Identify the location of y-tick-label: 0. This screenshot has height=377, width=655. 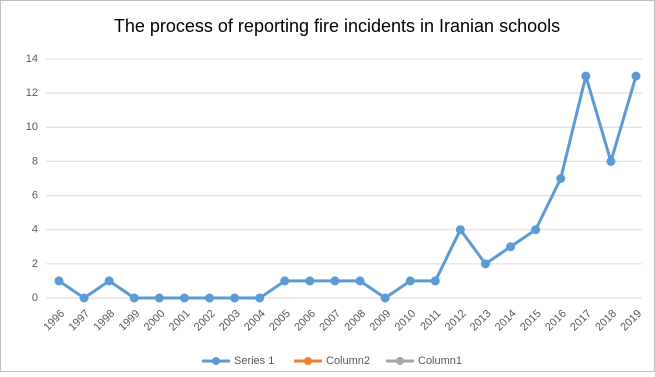
(35, 298).